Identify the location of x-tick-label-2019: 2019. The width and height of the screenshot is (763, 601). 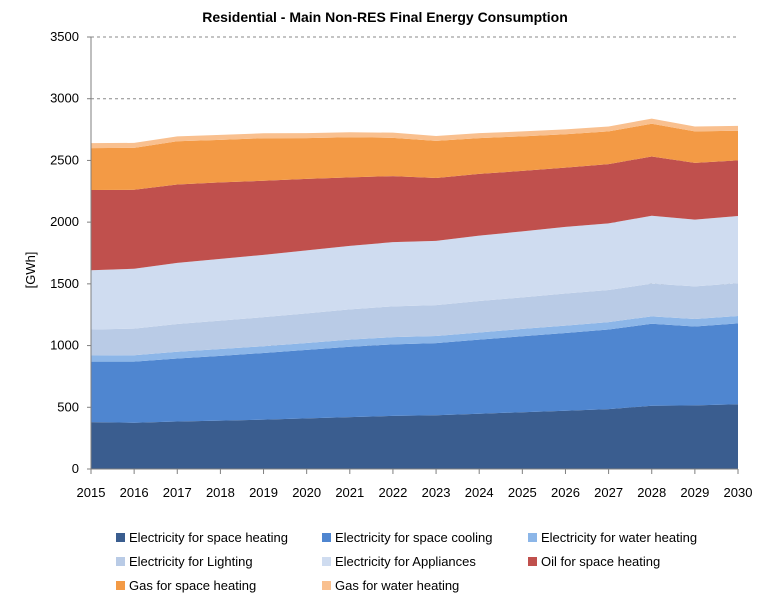
(263, 492).